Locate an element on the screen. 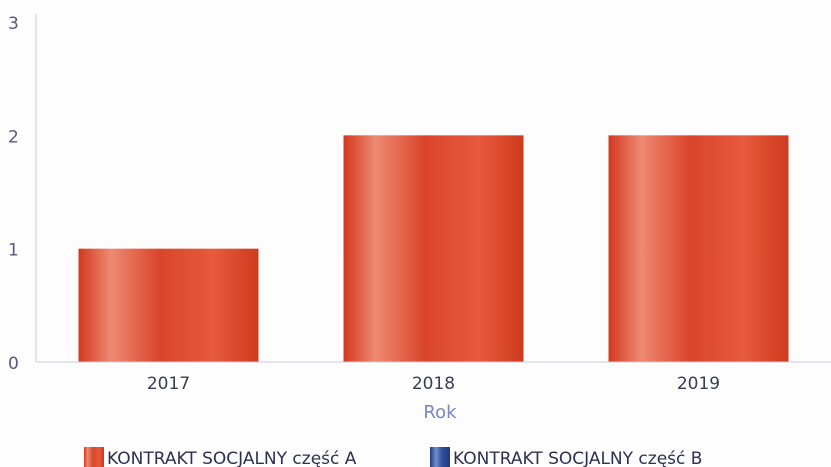 This screenshot has height=467, width=831. legend-label-0: KONTRAKT SOCJALNY część A is located at coordinates (232, 458).